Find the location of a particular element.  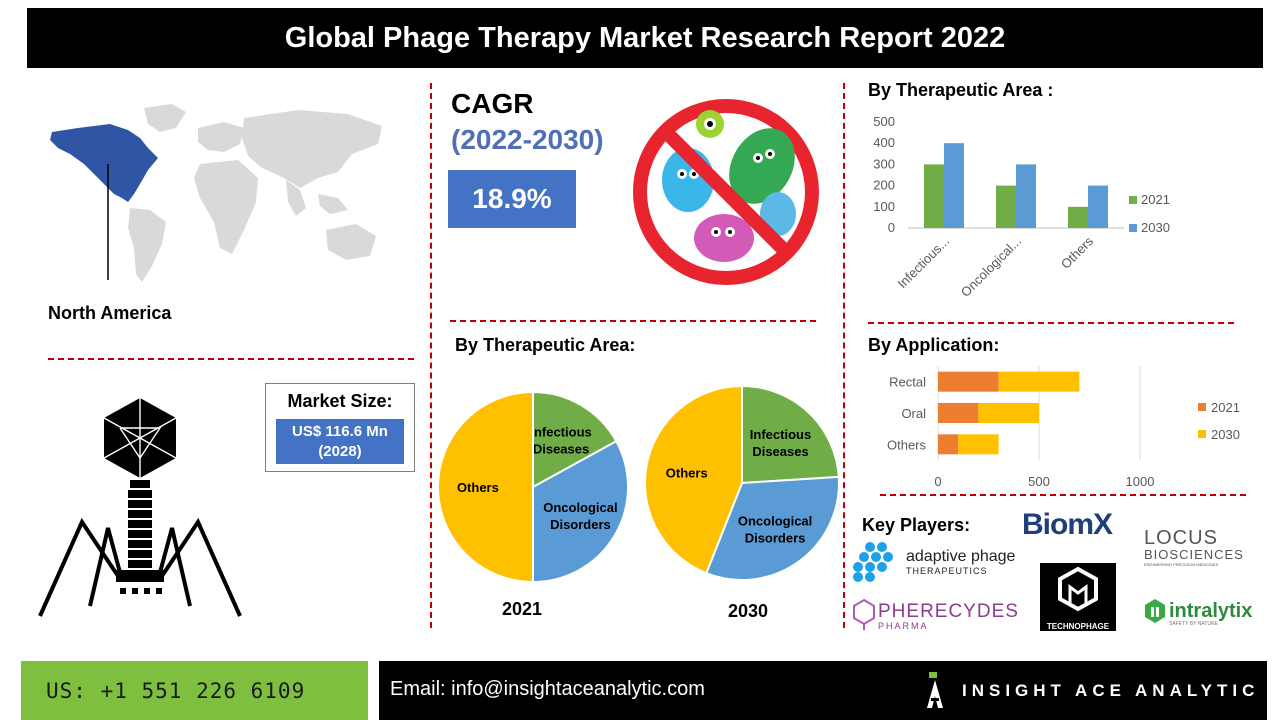

y-tick-label: 100 is located at coordinates (884, 206).